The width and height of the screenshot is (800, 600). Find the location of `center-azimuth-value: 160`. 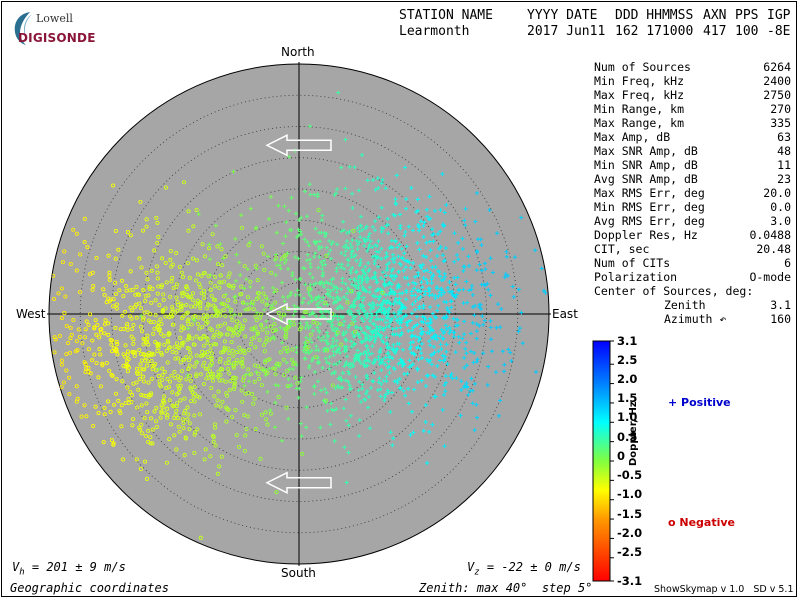

center-azimuth-value: 160 is located at coordinates (780, 319).